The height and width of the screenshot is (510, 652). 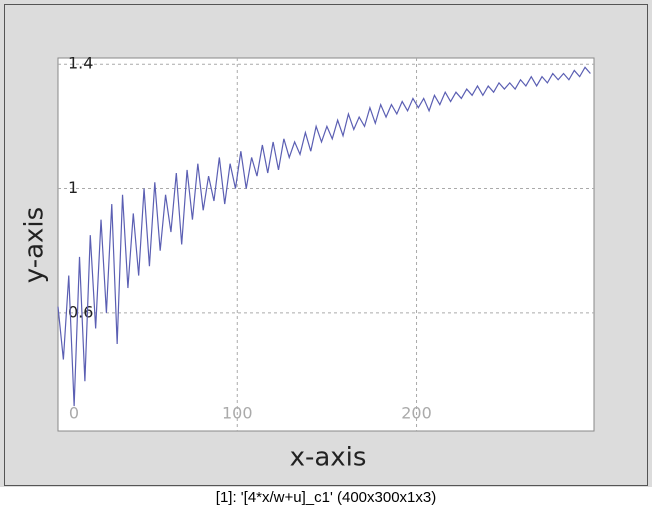 What do you see at coordinates (80, 311) in the screenshot?
I see `y-tick-label: 0.6` at bounding box center [80, 311].